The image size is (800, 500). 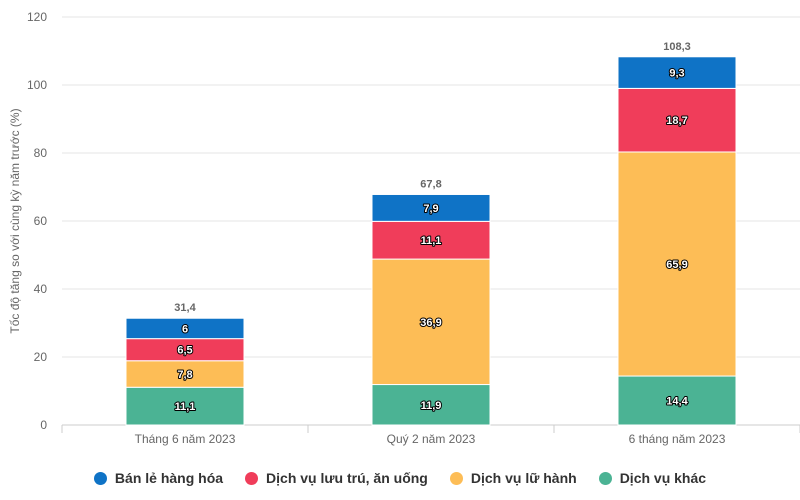 I want to click on data-label: 18,7, so click(x=676, y=121).